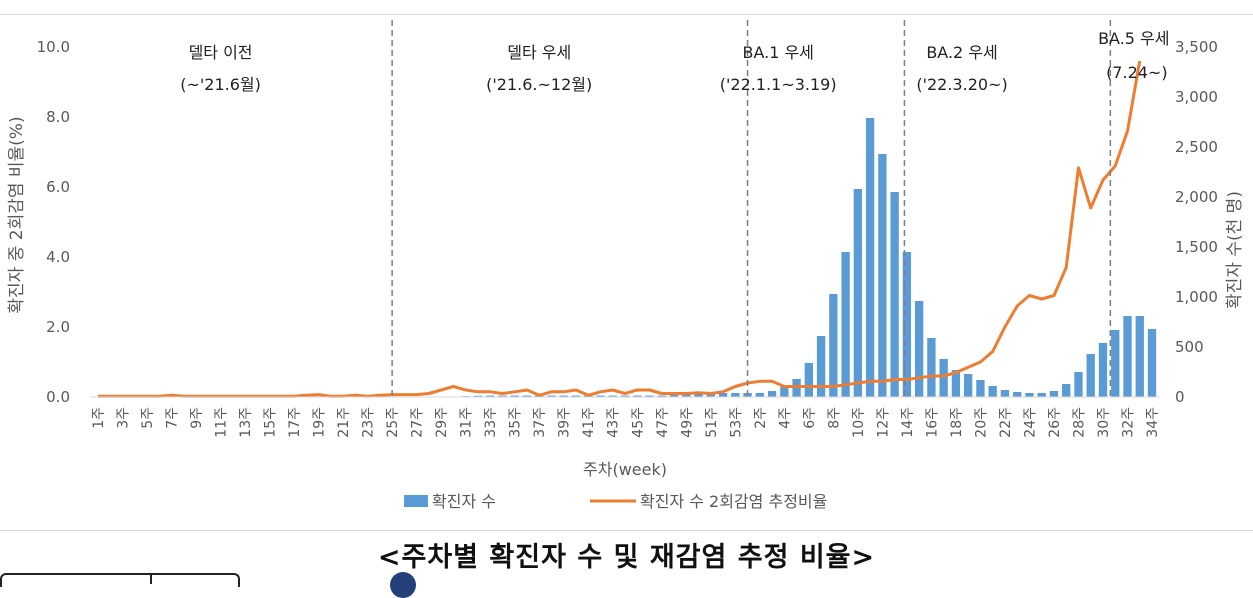  I want to click on x-tick-label: 8주, so click(834, 418).